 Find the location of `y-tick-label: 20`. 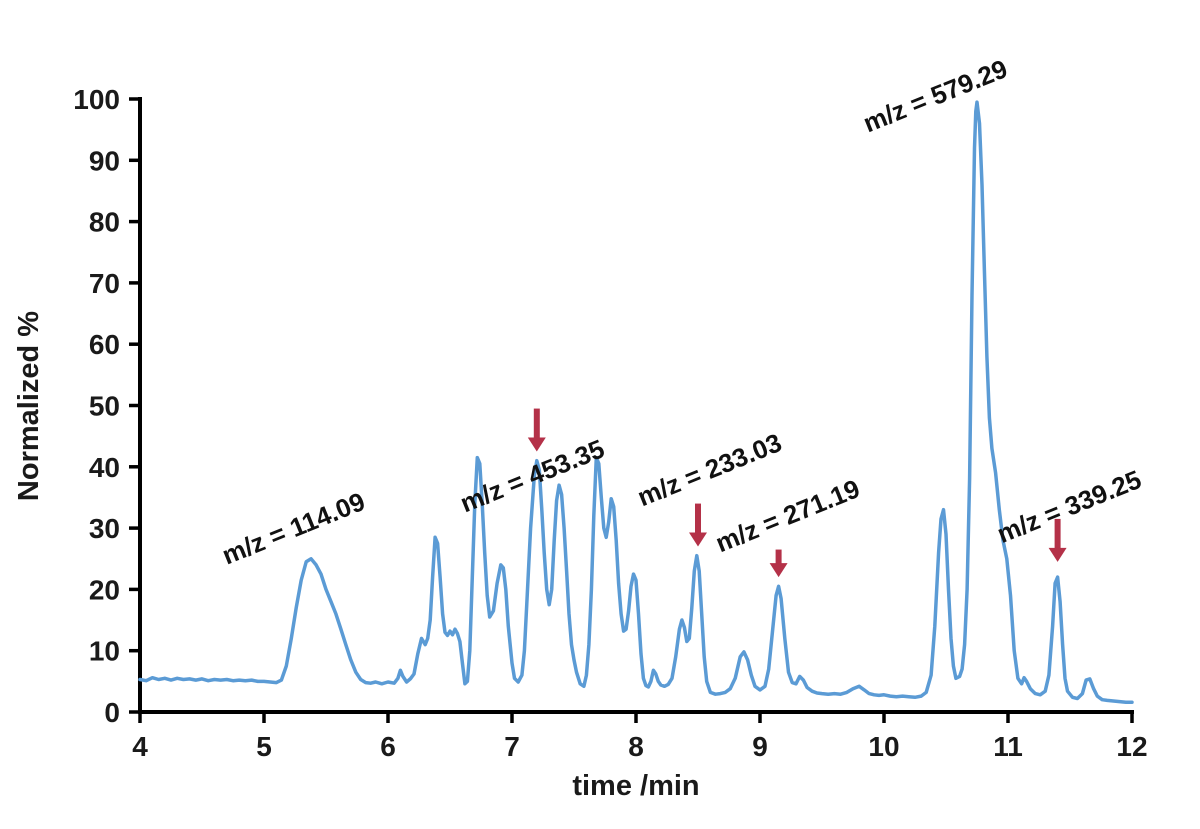

y-tick-label: 20 is located at coordinates (104, 589).